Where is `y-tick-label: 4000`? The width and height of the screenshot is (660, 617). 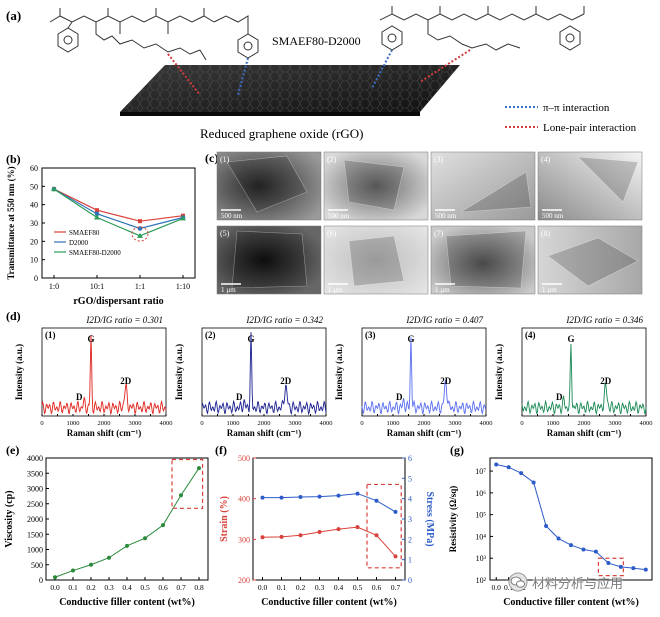 y-tick-label: 4000 is located at coordinates (35, 458).